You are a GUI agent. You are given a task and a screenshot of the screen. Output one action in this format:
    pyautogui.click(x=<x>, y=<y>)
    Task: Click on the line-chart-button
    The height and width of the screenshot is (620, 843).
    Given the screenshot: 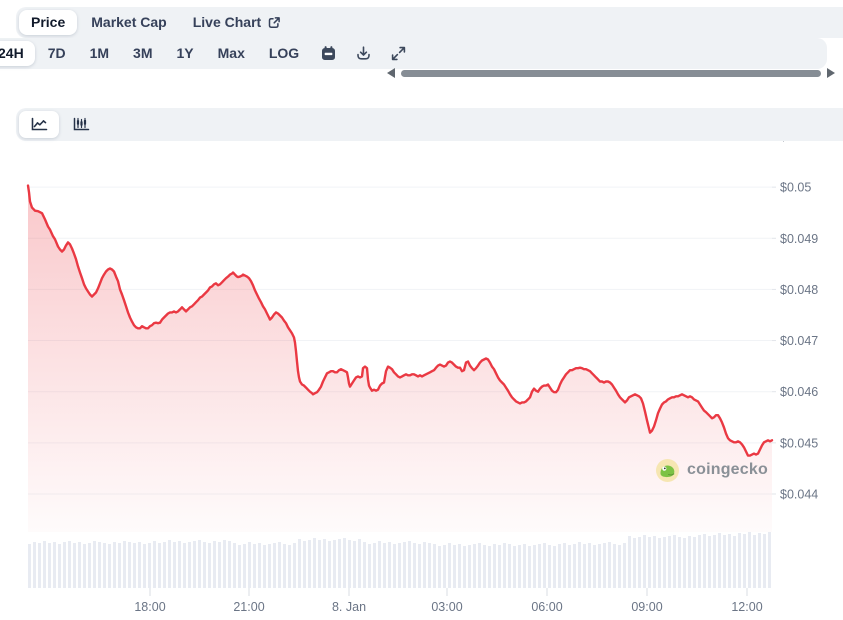 What is the action you would take?
    pyautogui.click(x=39, y=124)
    